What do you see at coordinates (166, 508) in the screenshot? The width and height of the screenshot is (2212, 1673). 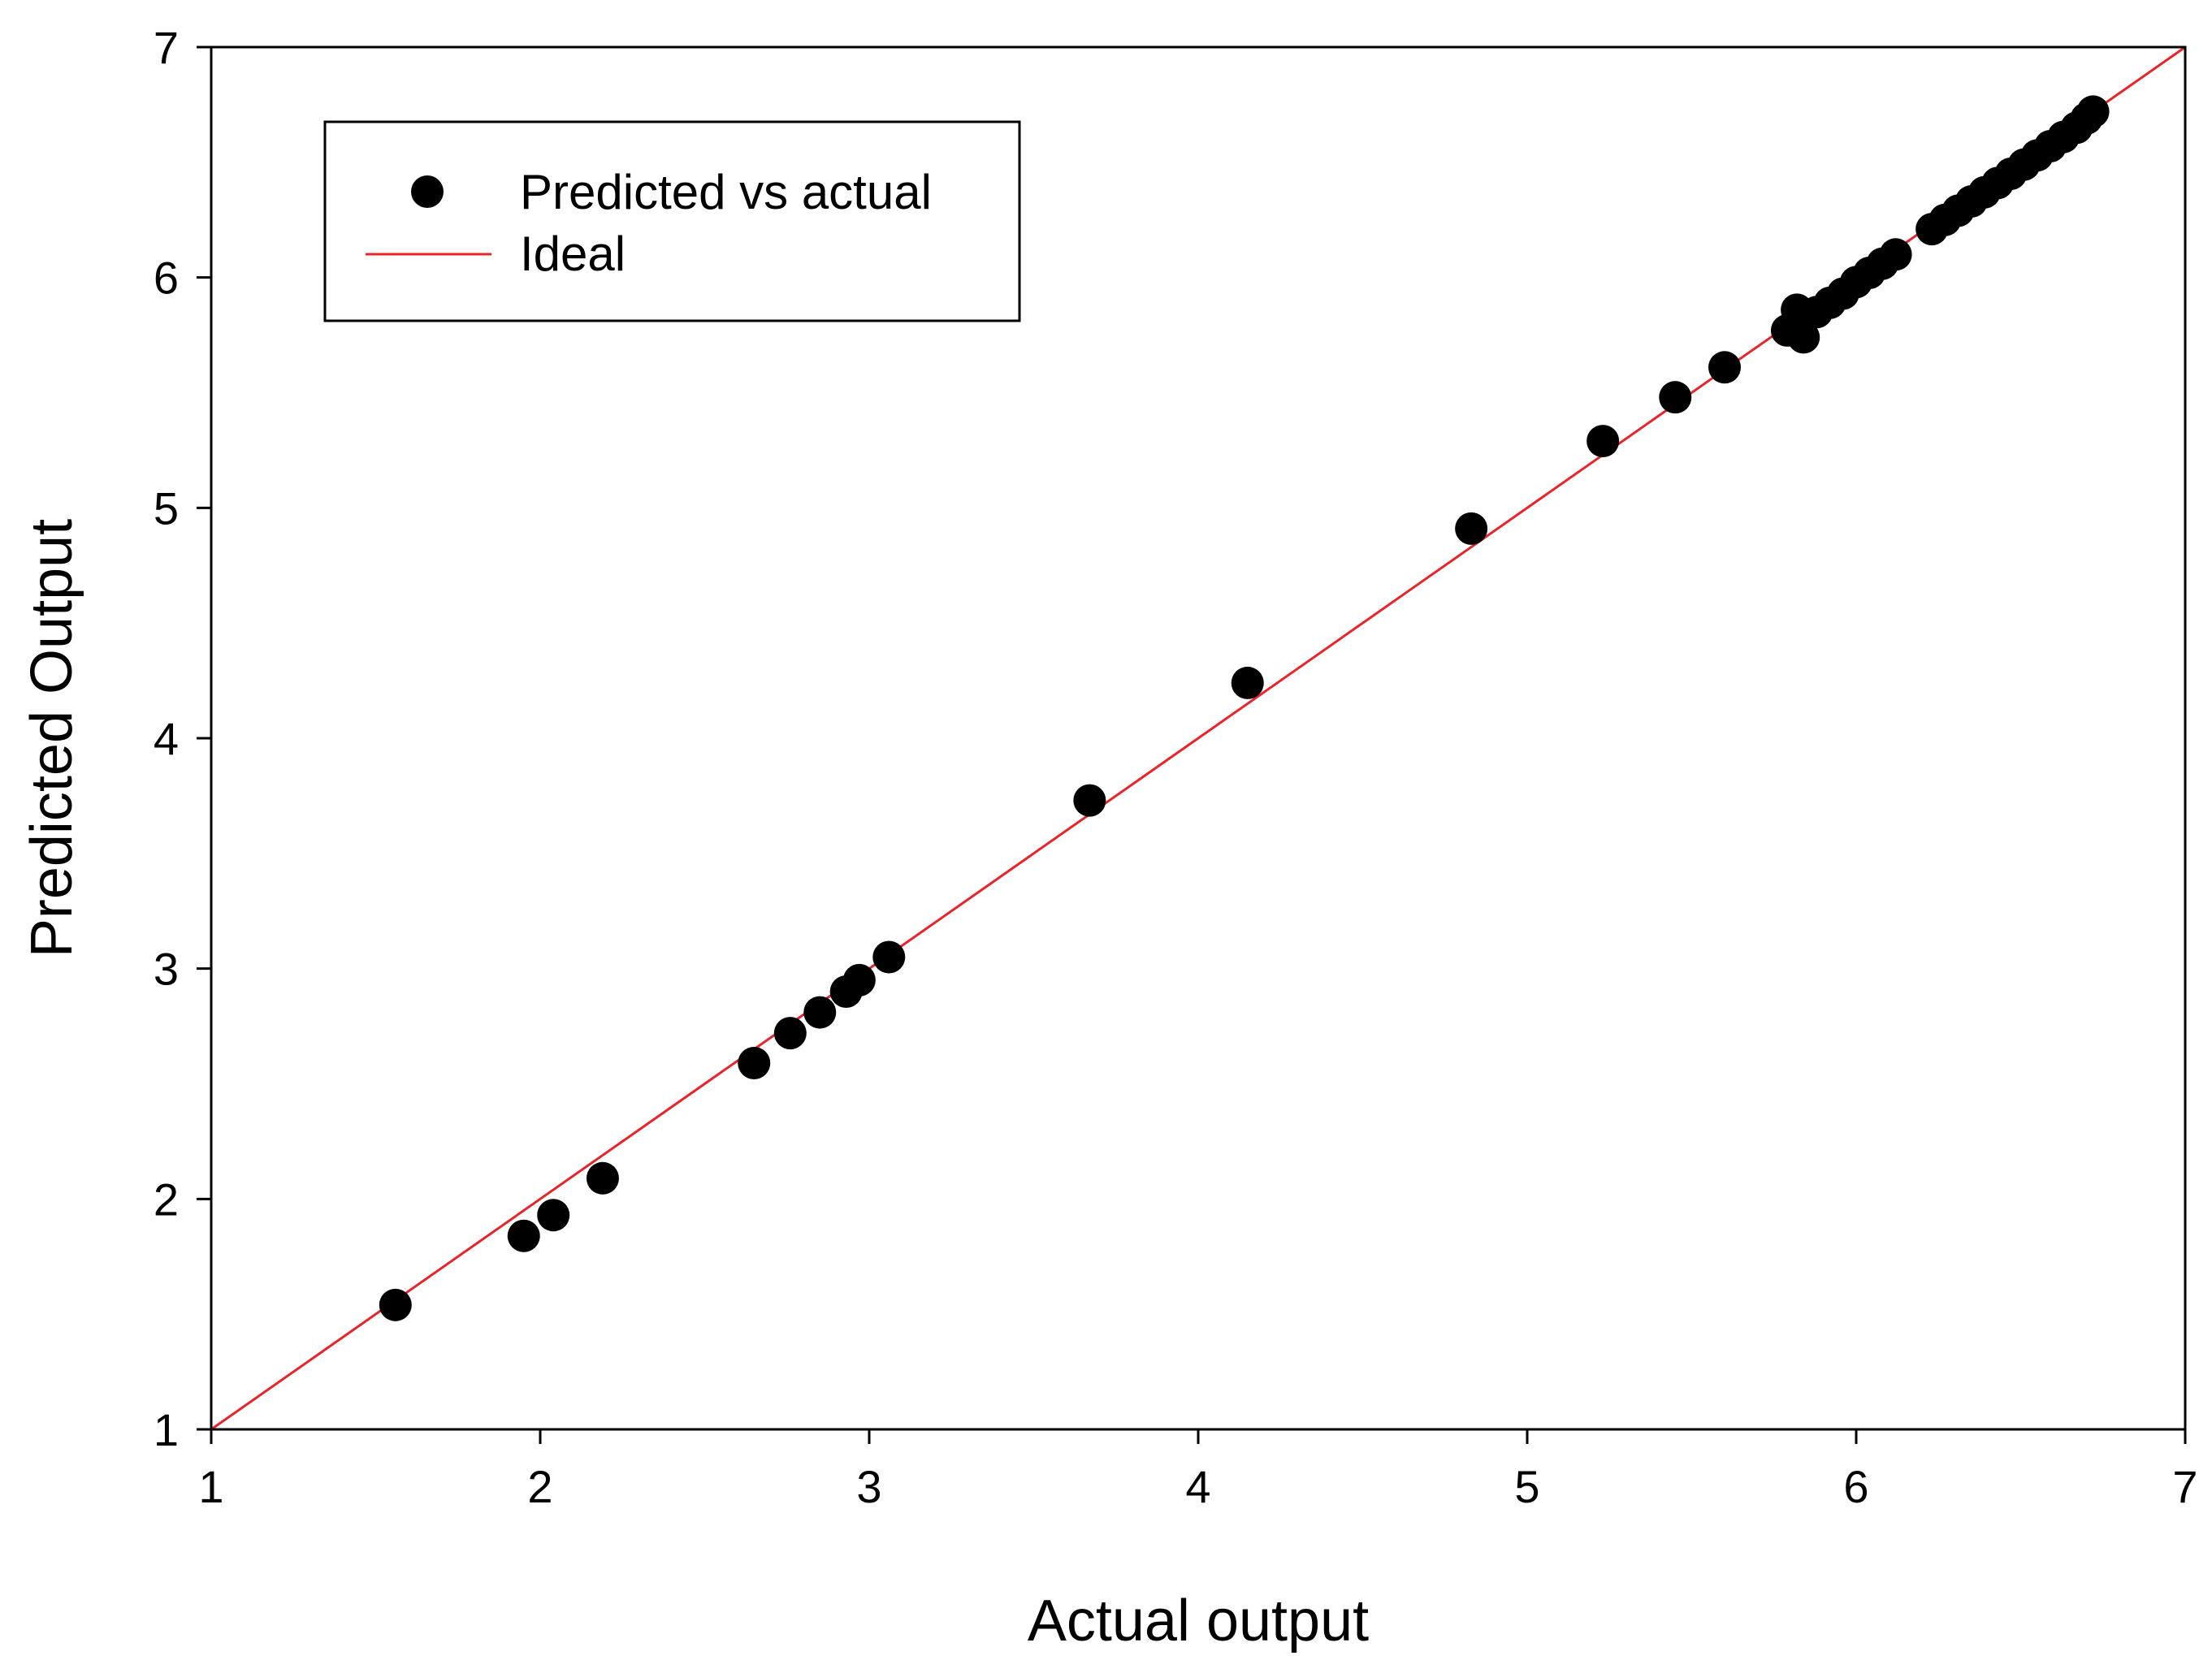 I see `y-tick-label: 5` at bounding box center [166, 508].